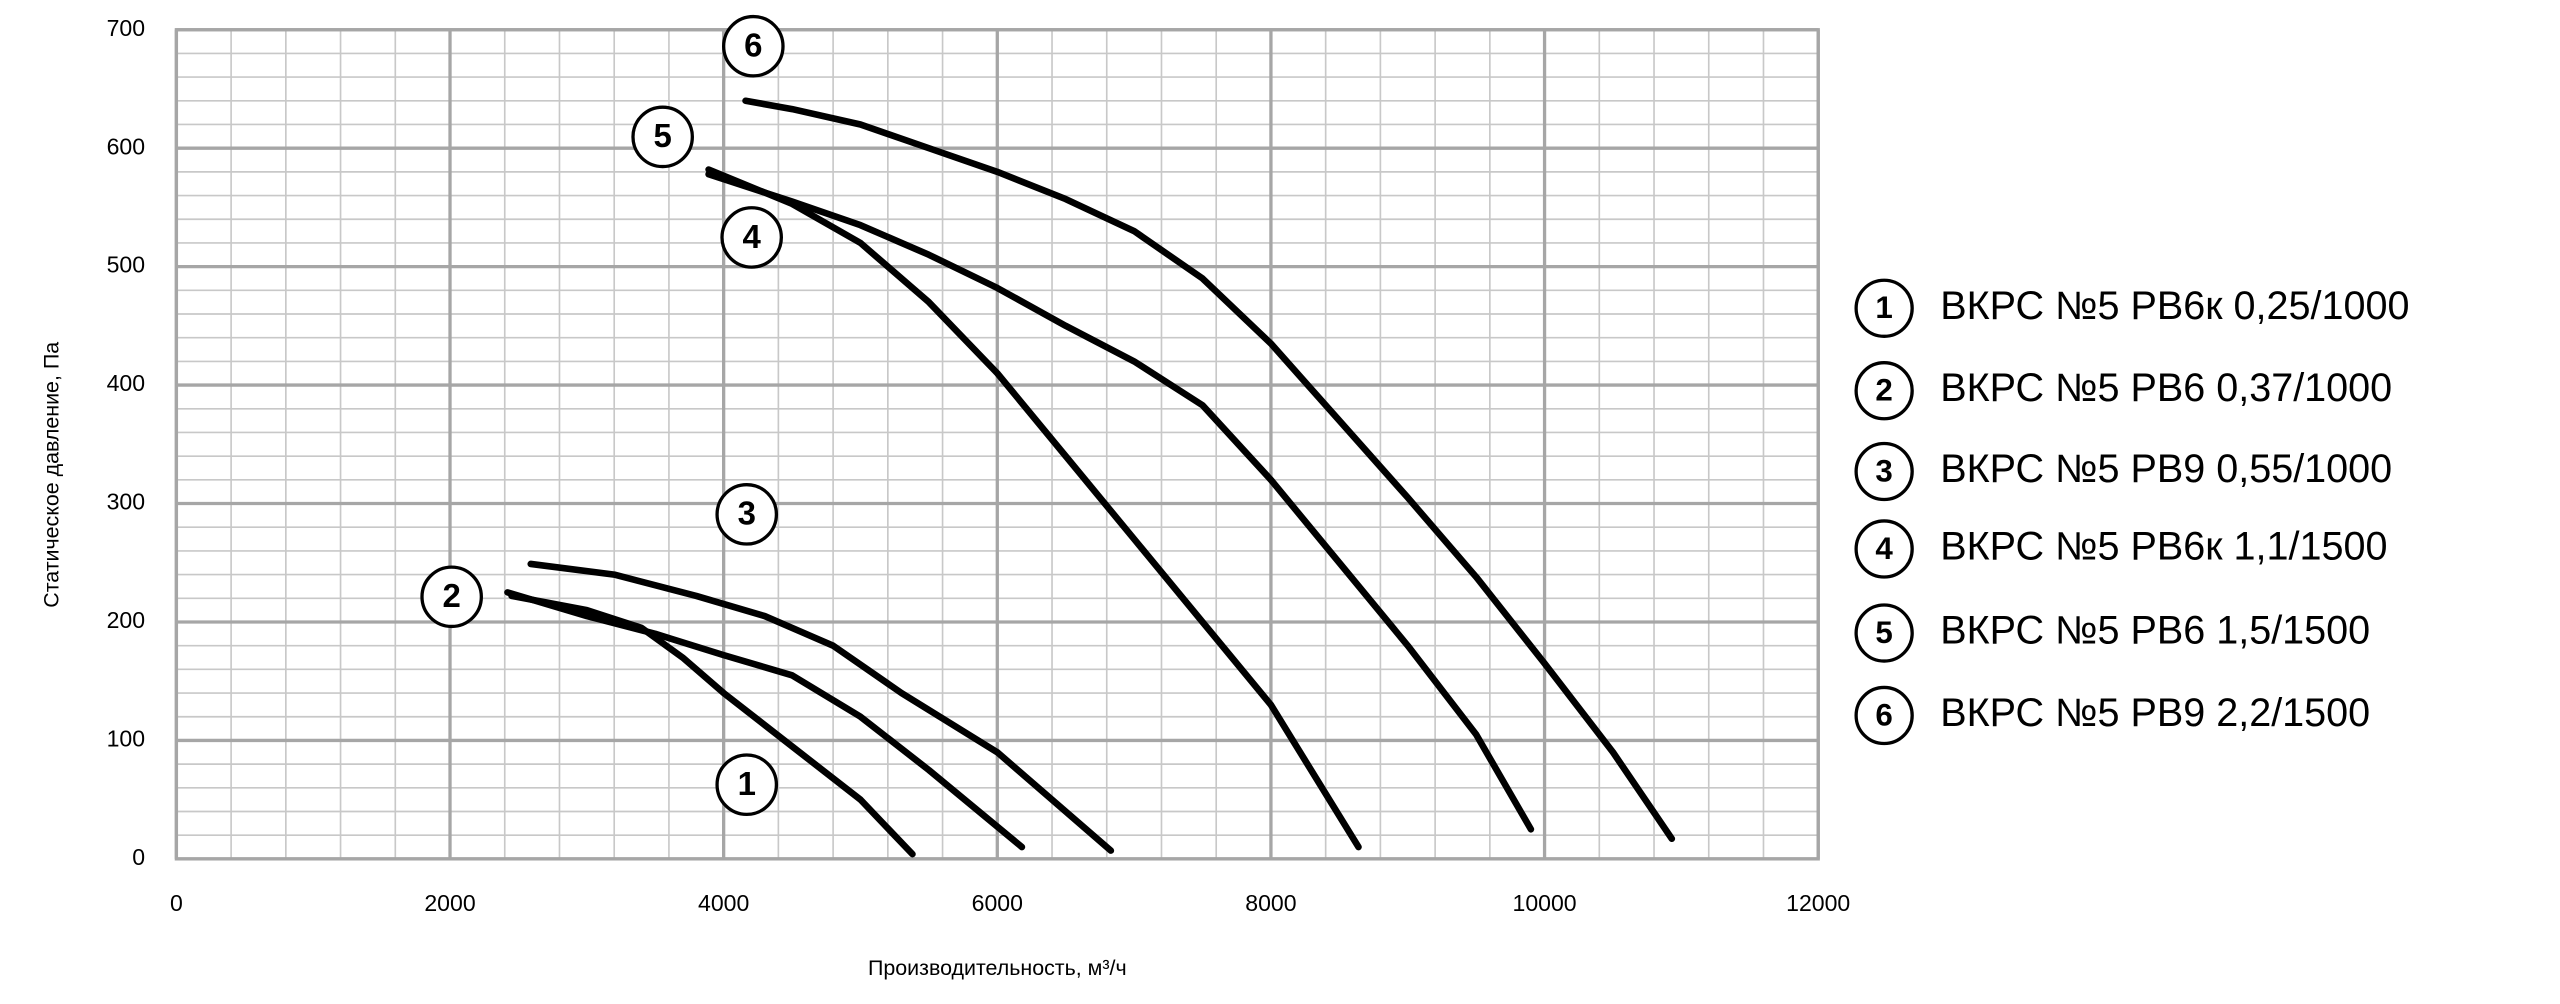  What do you see at coordinates (997, 968) in the screenshot?
I see `x-axis-label: Производительность, м³/ч` at bounding box center [997, 968].